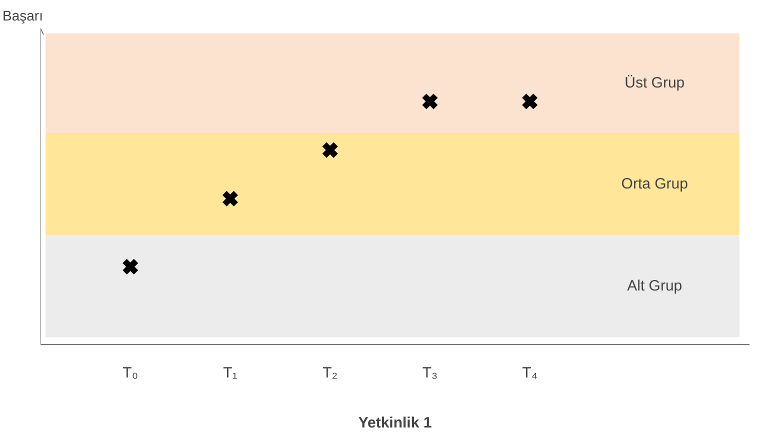 This screenshot has height=434, width=761. What do you see at coordinates (530, 373) in the screenshot?
I see `x-tick-label: T₄` at bounding box center [530, 373].